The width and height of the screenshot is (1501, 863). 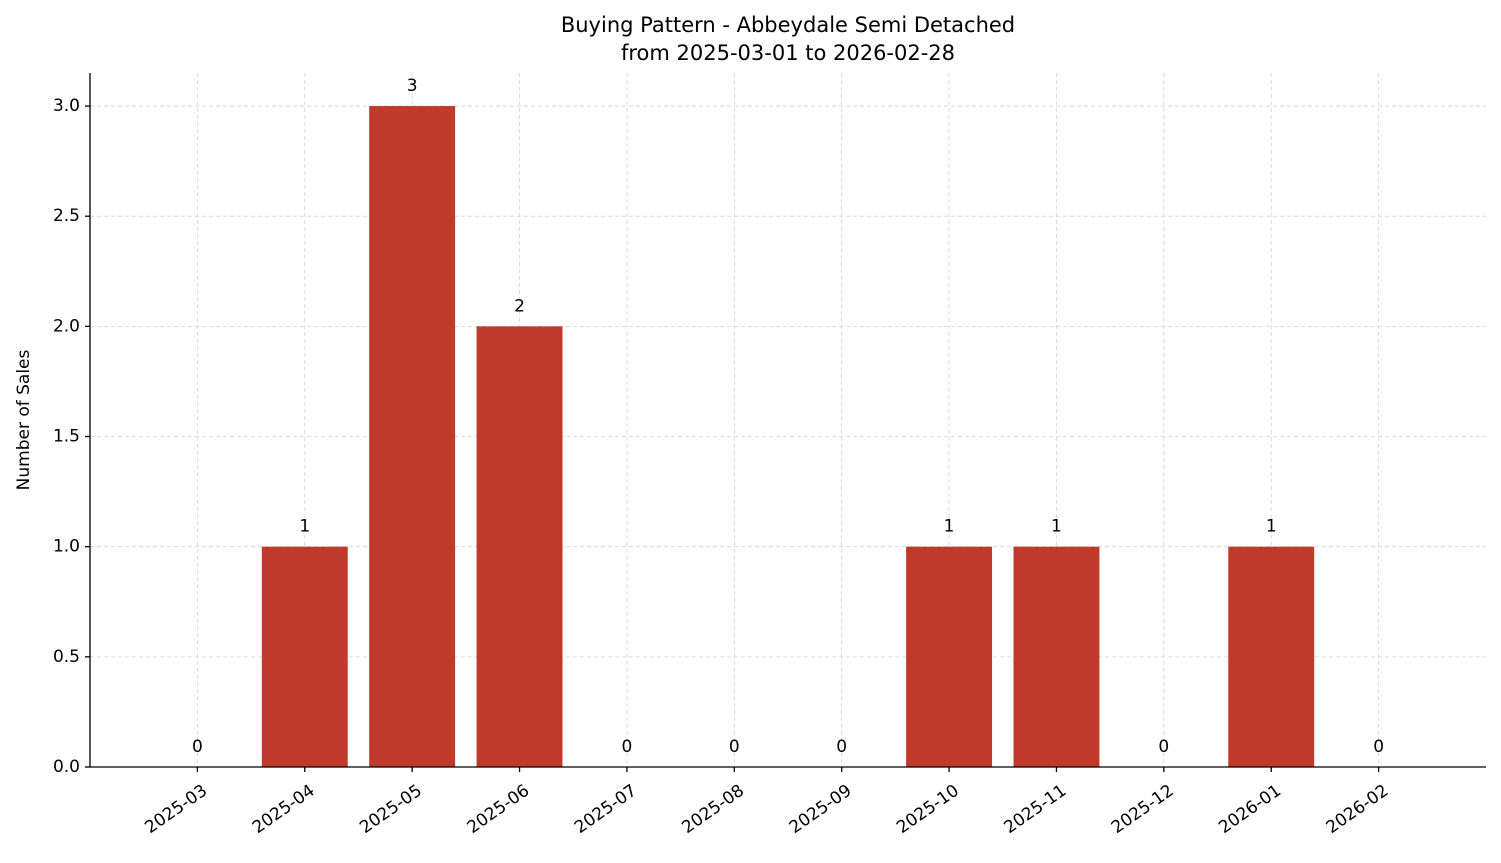 What do you see at coordinates (24, 419) in the screenshot?
I see `y-axis-label: Number of Sales` at bounding box center [24, 419].